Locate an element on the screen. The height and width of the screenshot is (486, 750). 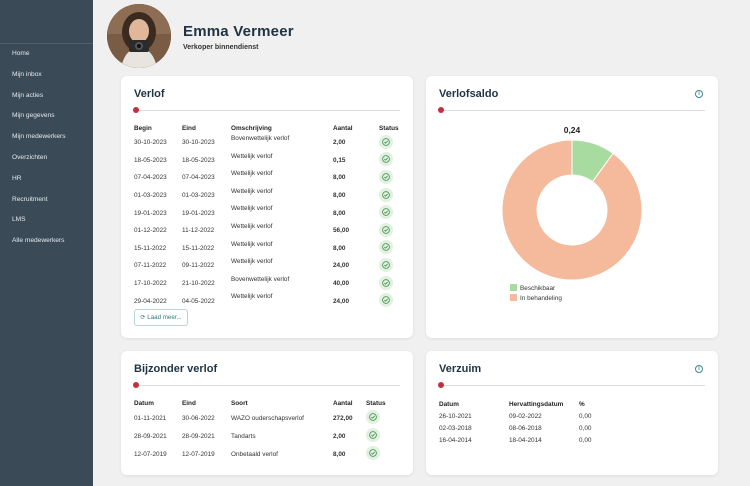
table-row: 18-05-2023 18-05-2023 Wettelijk verlof 0,15 is located at coordinates (269, 161).